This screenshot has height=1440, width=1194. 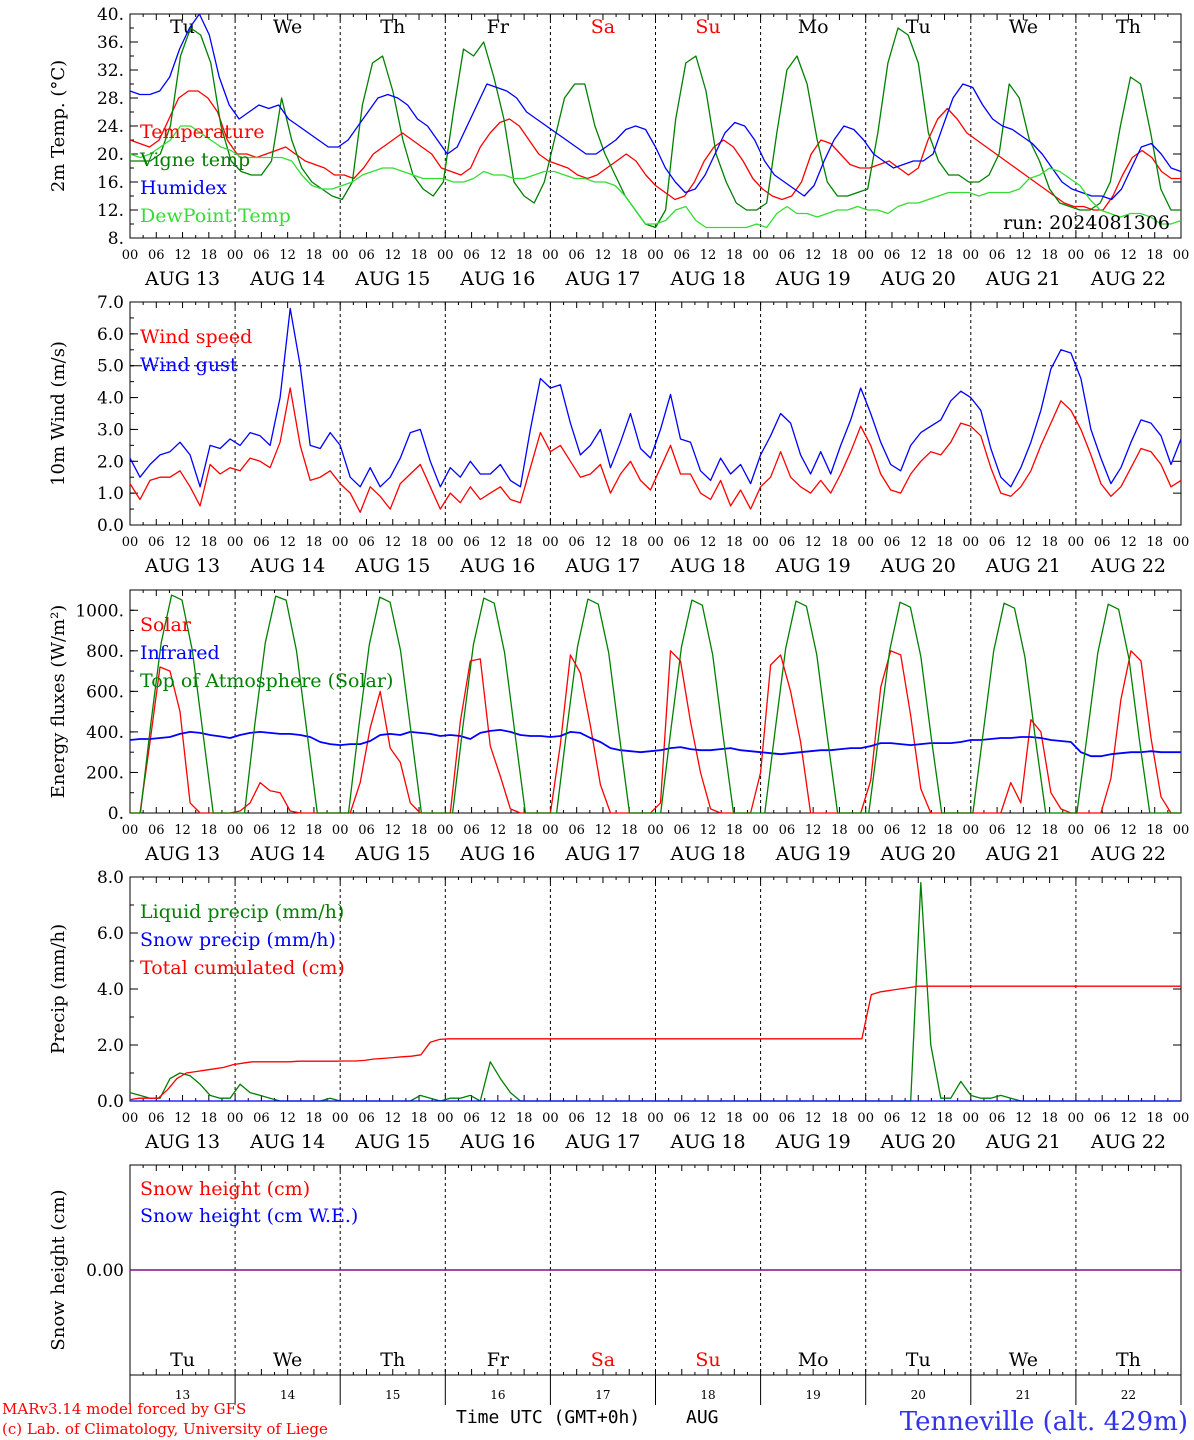 What do you see at coordinates (813, 27) in the screenshot?
I see `weekday-label: Mo` at bounding box center [813, 27].